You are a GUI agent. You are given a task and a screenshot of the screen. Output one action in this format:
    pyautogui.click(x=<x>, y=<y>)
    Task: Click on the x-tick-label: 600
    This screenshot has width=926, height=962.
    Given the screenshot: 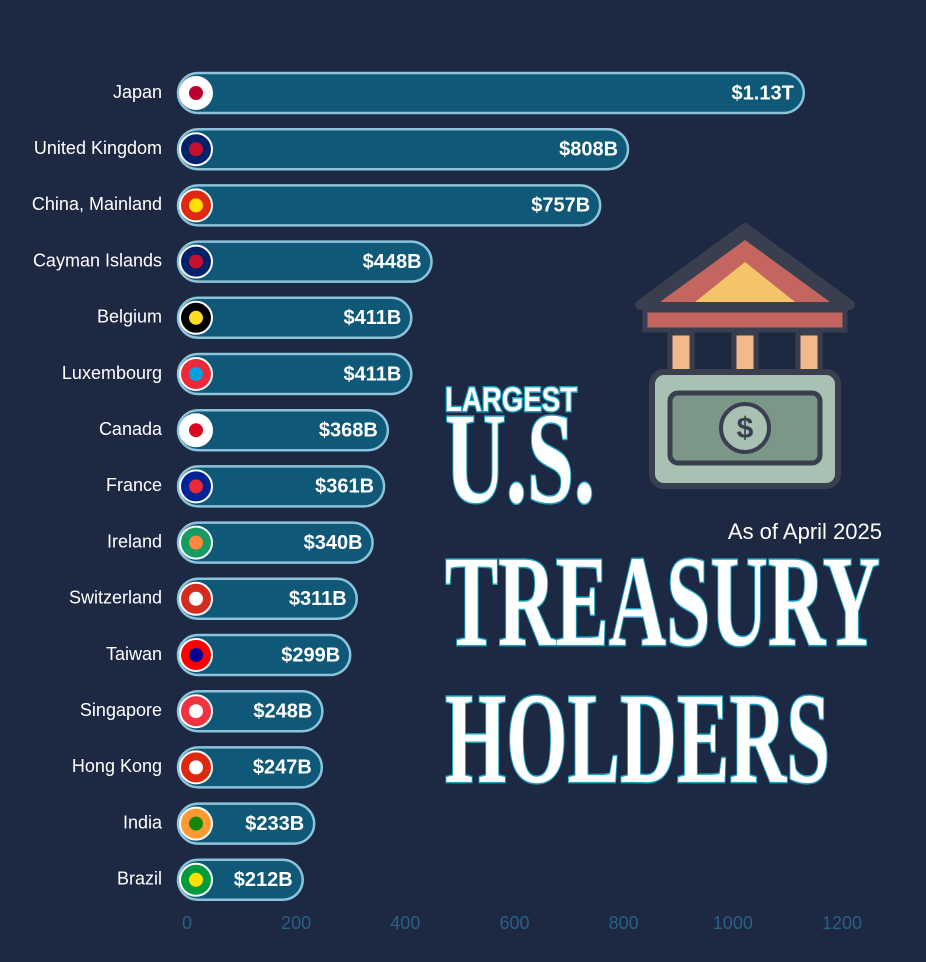 What is the action you would take?
    pyautogui.click(x=514, y=923)
    